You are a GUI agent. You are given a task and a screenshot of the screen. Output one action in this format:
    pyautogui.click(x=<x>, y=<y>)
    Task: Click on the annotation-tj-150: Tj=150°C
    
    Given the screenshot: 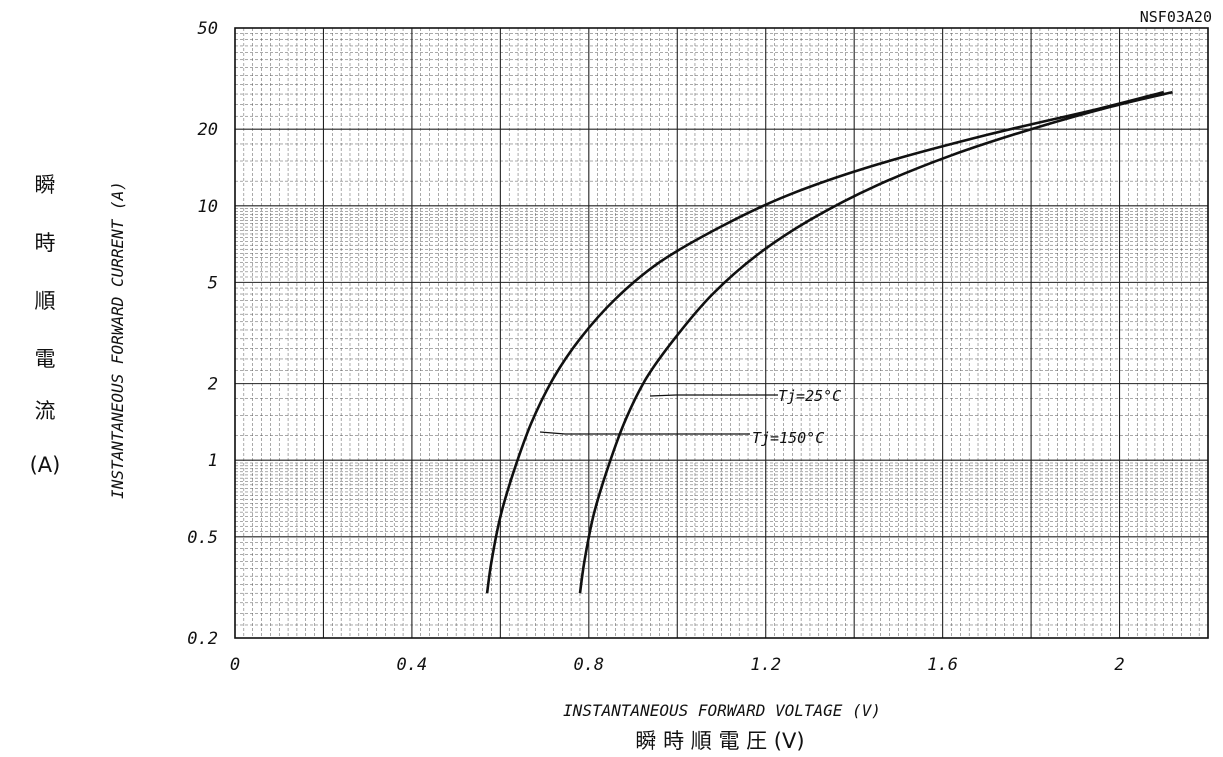 What is the action you would take?
    pyautogui.click(x=788, y=438)
    